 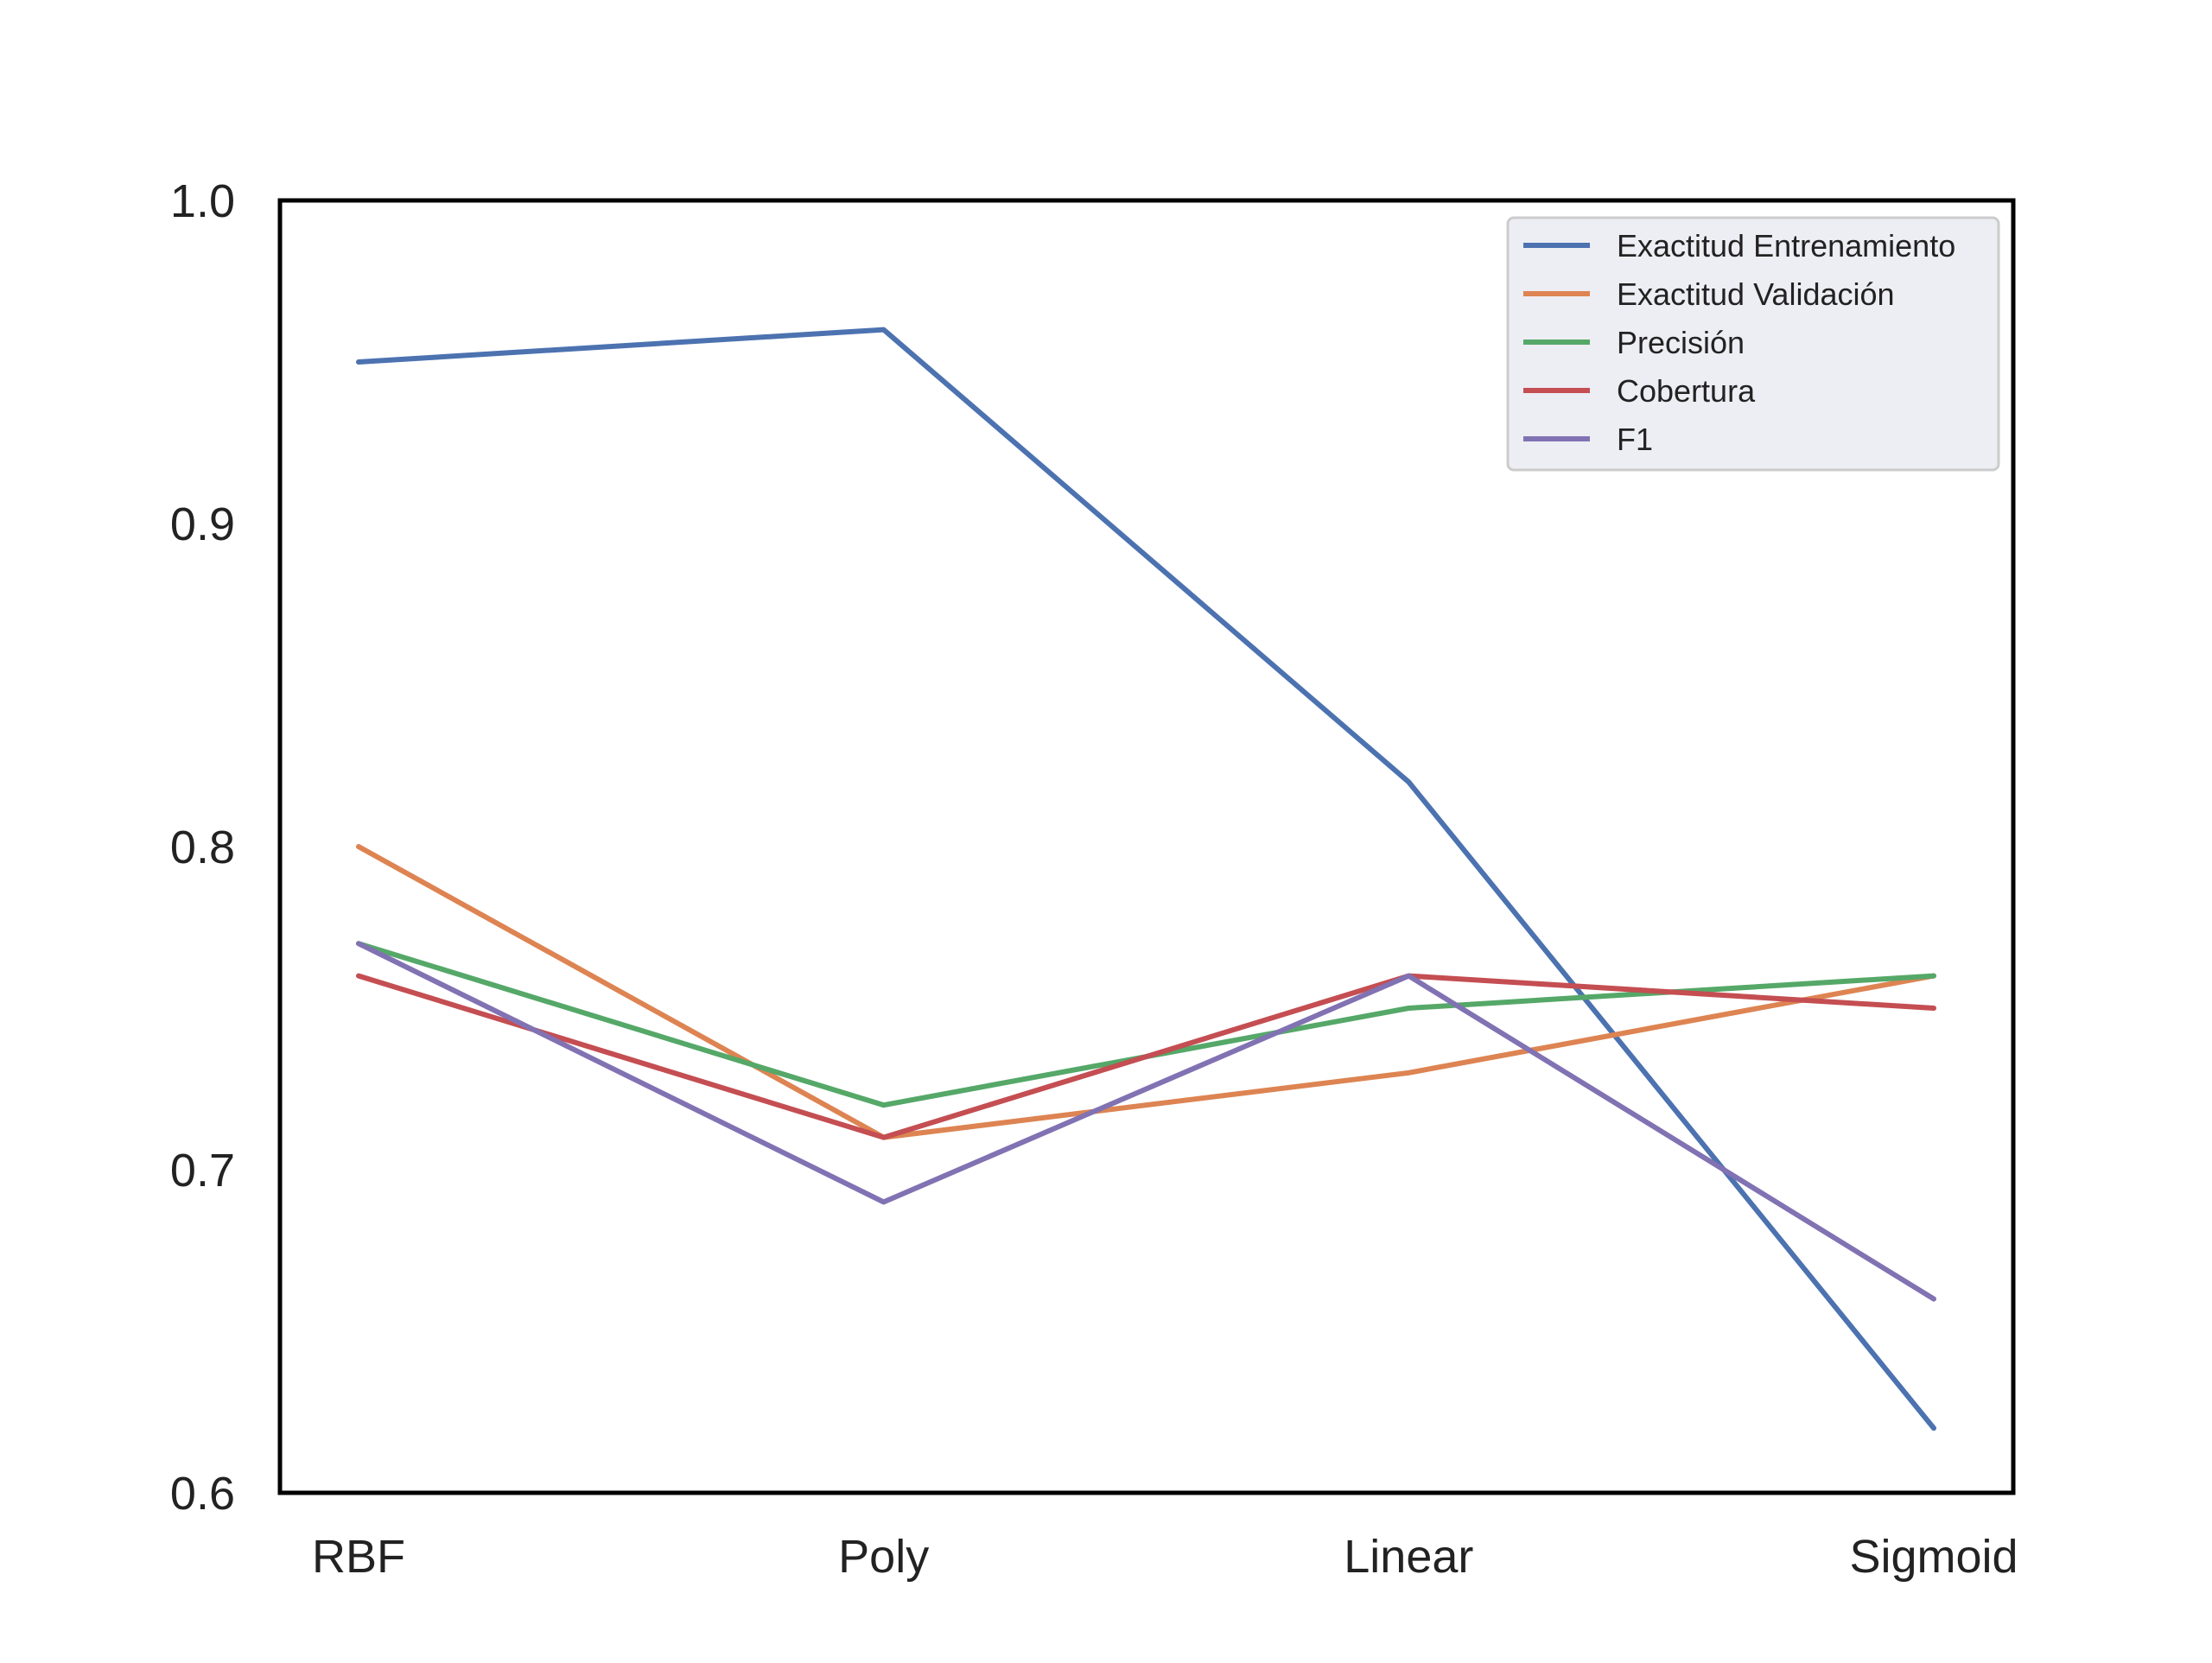 I want to click on x-tick-label: RBF, so click(x=358, y=1557).